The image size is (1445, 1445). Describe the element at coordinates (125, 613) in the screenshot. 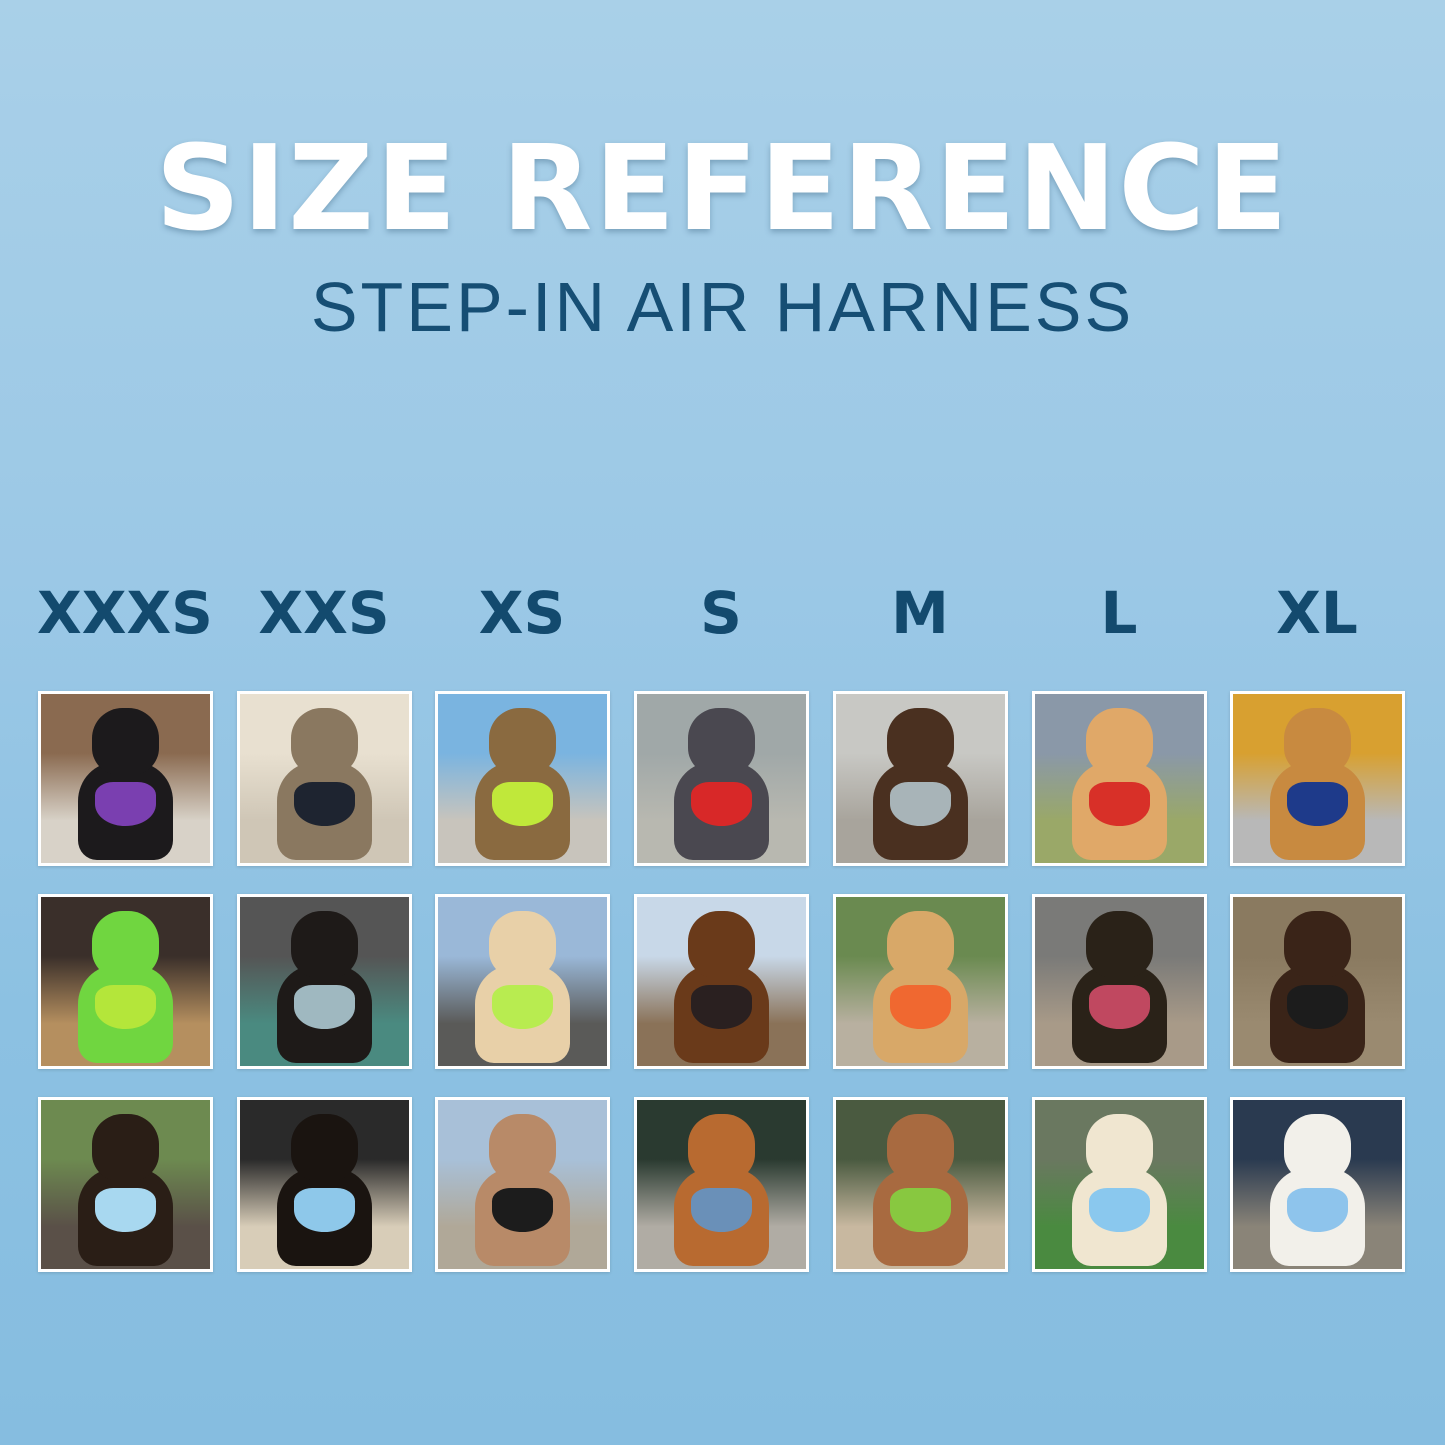

I see `size-label-xxxs: XXXS` at that location.